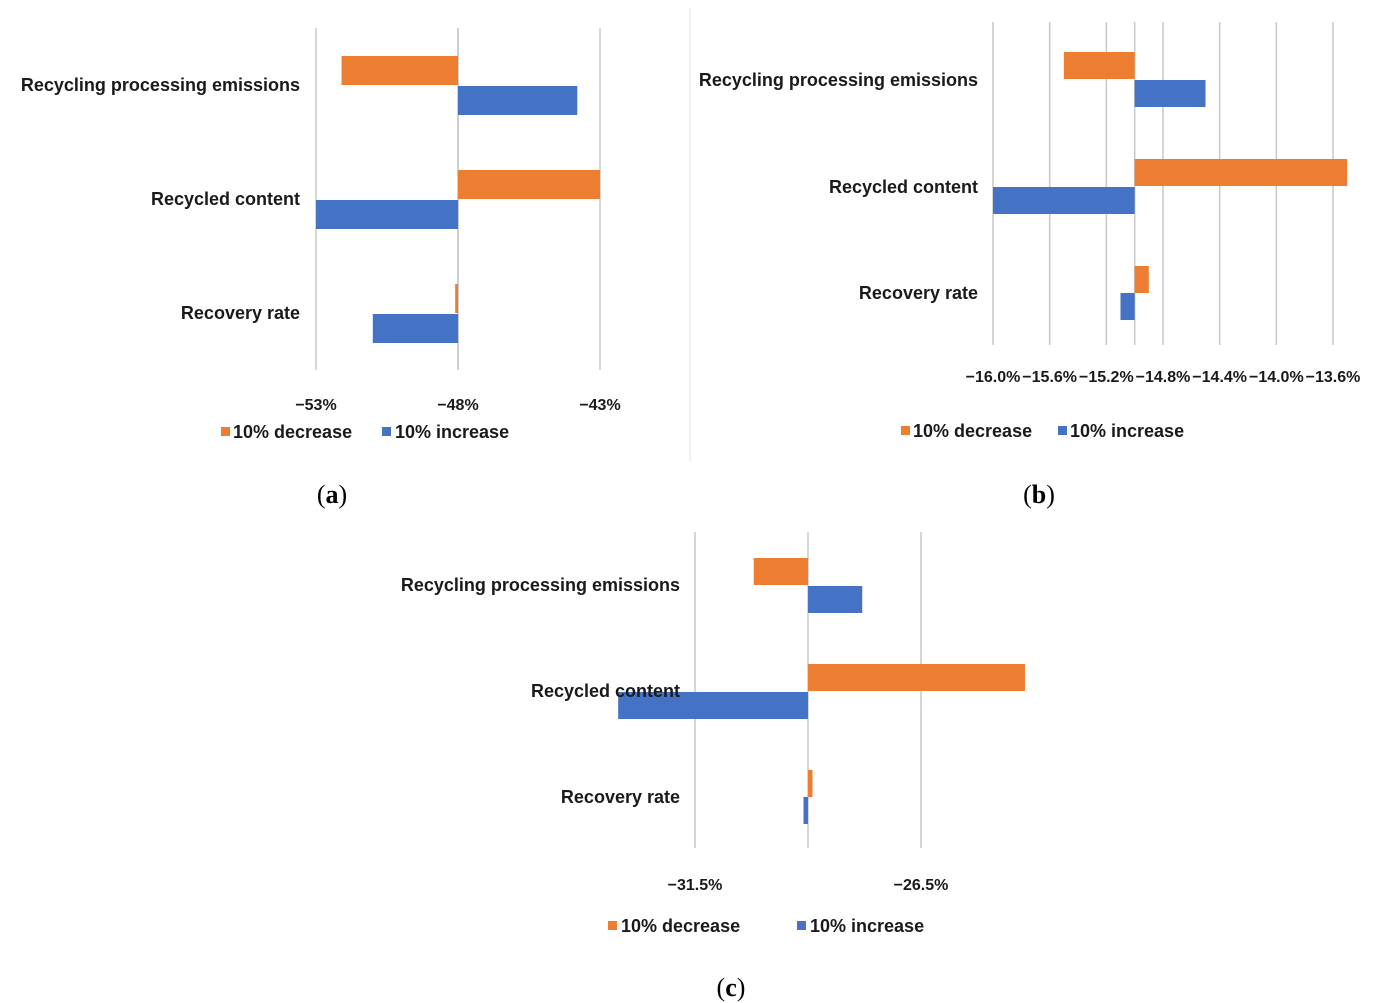 Image resolution: width=1389 pixels, height=1003 pixels. What do you see at coordinates (1276, 377) in the screenshot?
I see `tick-label: −14.0%` at bounding box center [1276, 377].